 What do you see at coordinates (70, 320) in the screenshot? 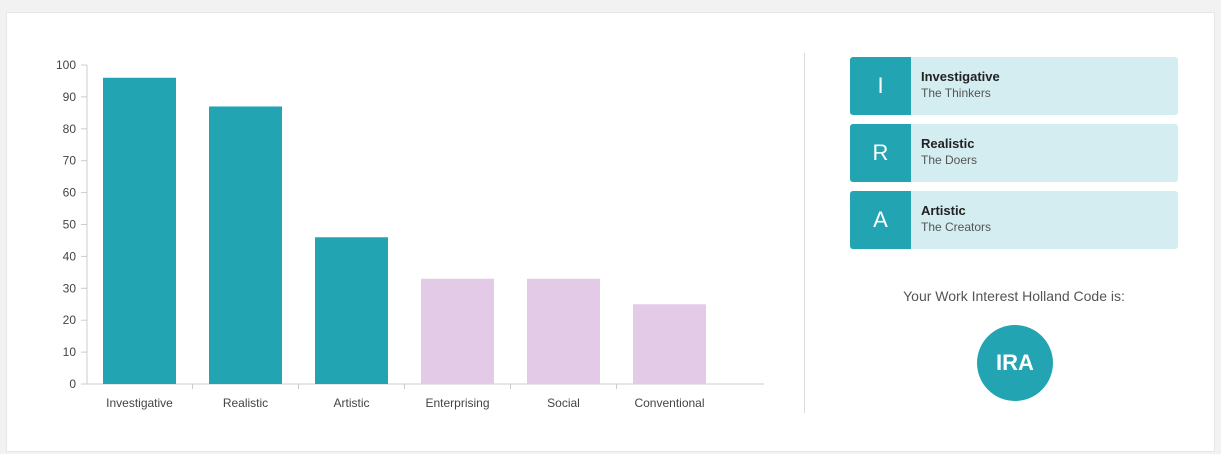
I see `y-tick-label: 20` at bounding box center [70, 320].